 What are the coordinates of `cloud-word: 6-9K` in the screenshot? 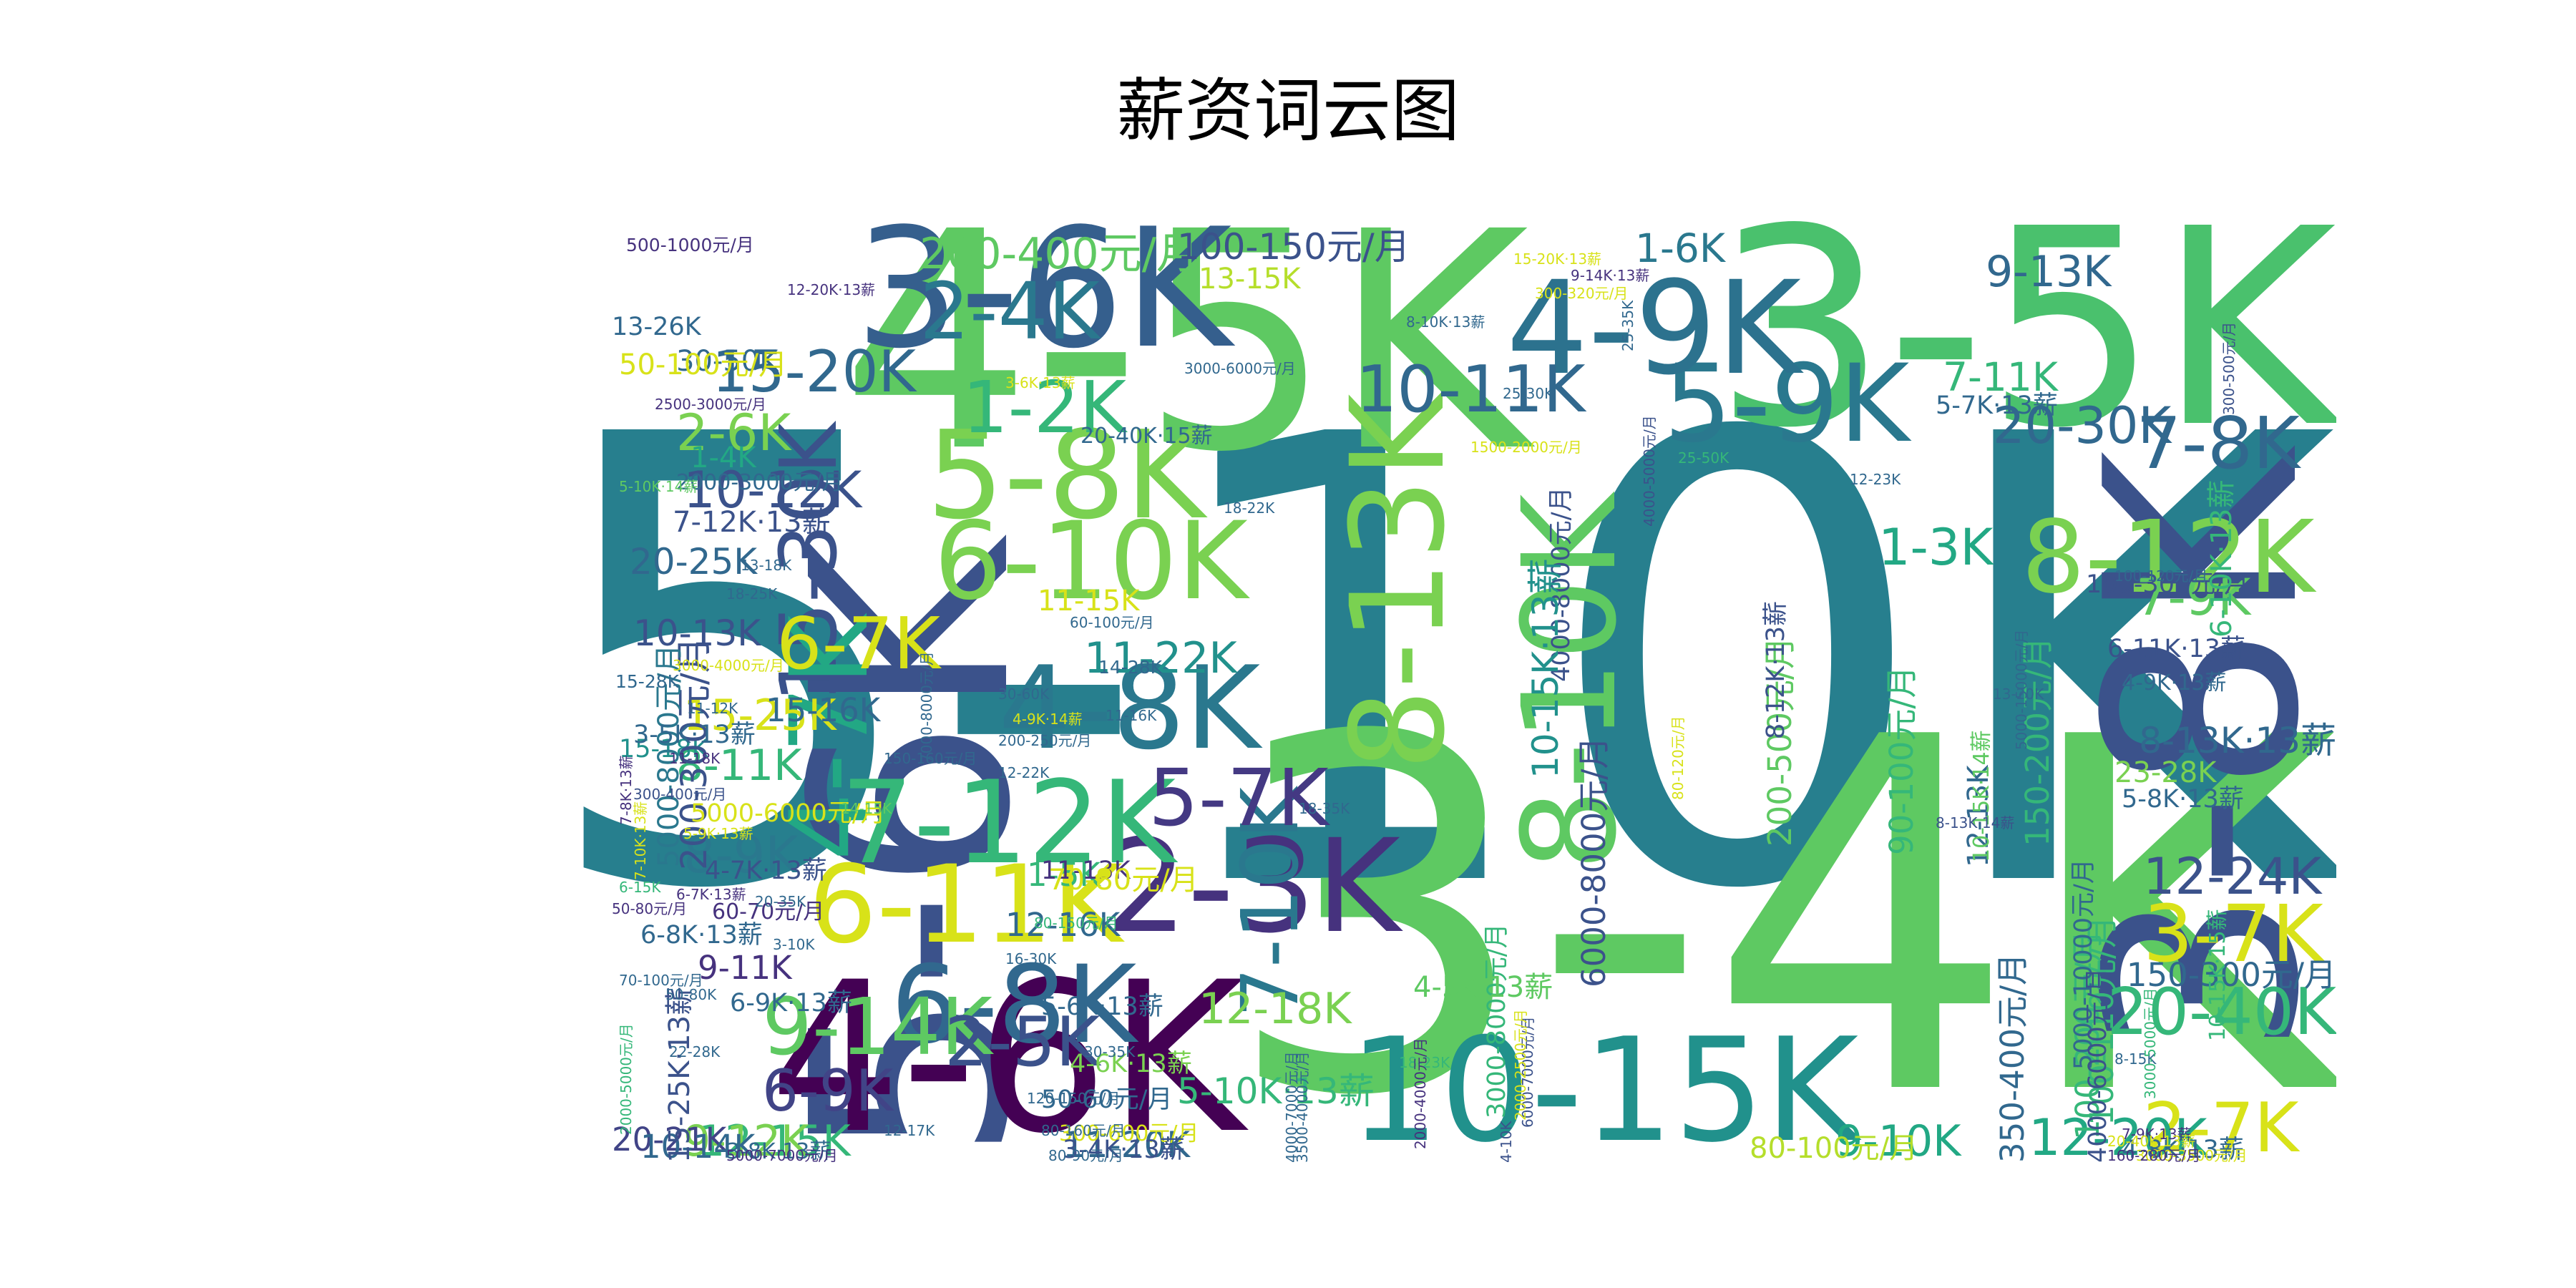 It's located at (828, 1091).